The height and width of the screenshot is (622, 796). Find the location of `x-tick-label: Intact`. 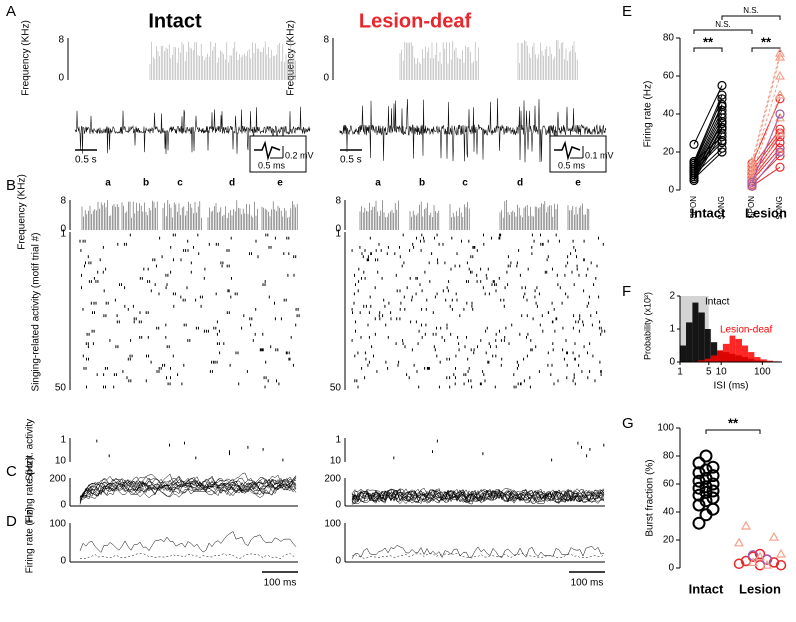

x-tick-label: Intact is located at coordinates (706, 588).